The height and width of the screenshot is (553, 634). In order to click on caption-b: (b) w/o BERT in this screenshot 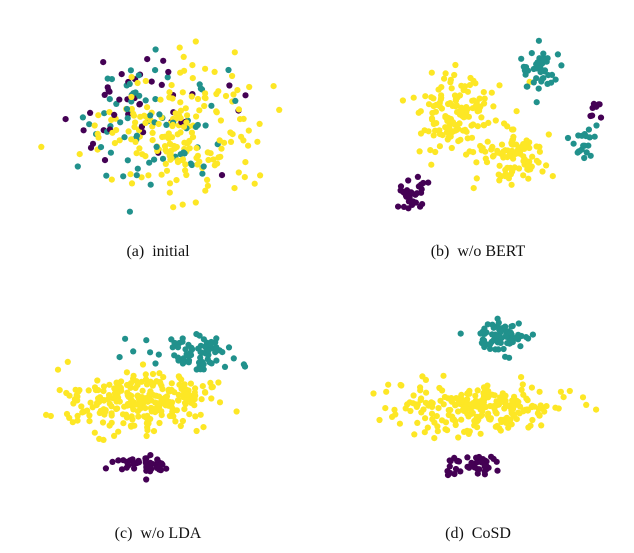, I will do `click(478, 251)`.